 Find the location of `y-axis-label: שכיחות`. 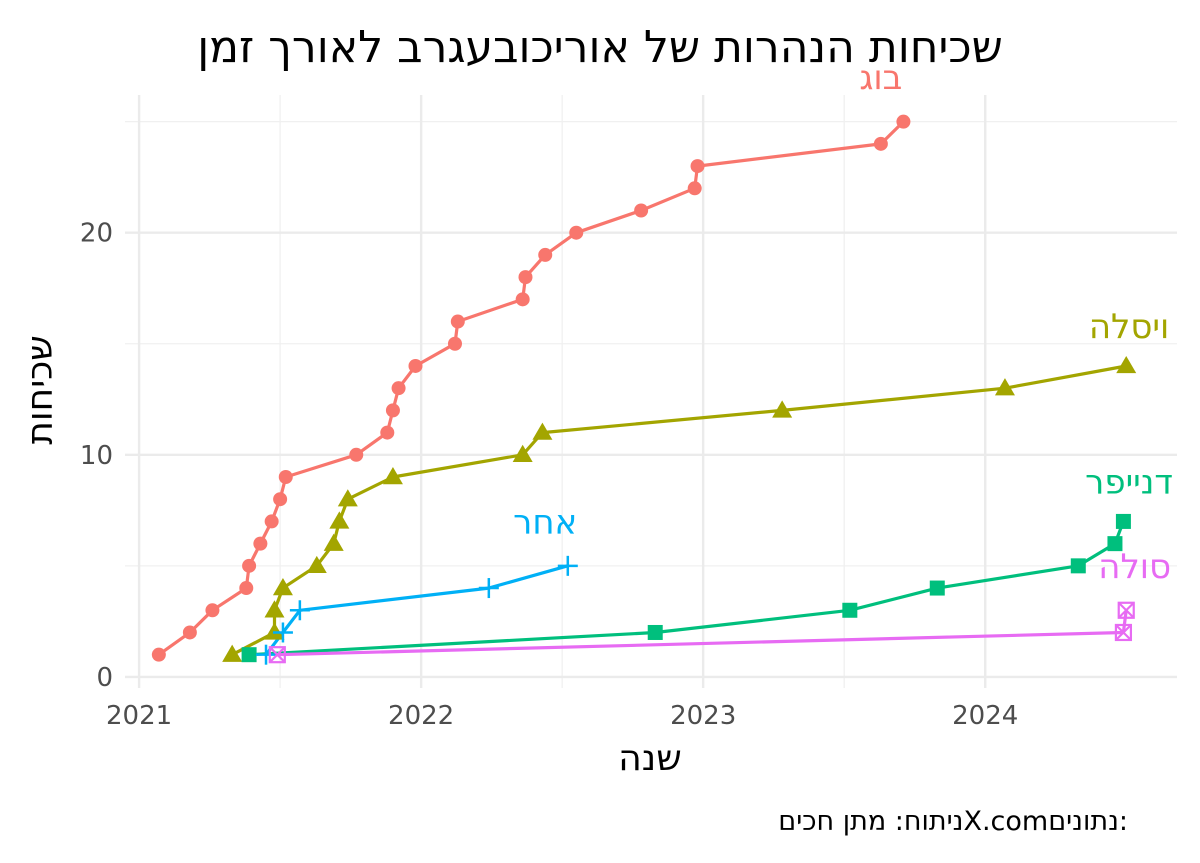

y-axis-label: שכיחות is located at coordinates (40, 390).